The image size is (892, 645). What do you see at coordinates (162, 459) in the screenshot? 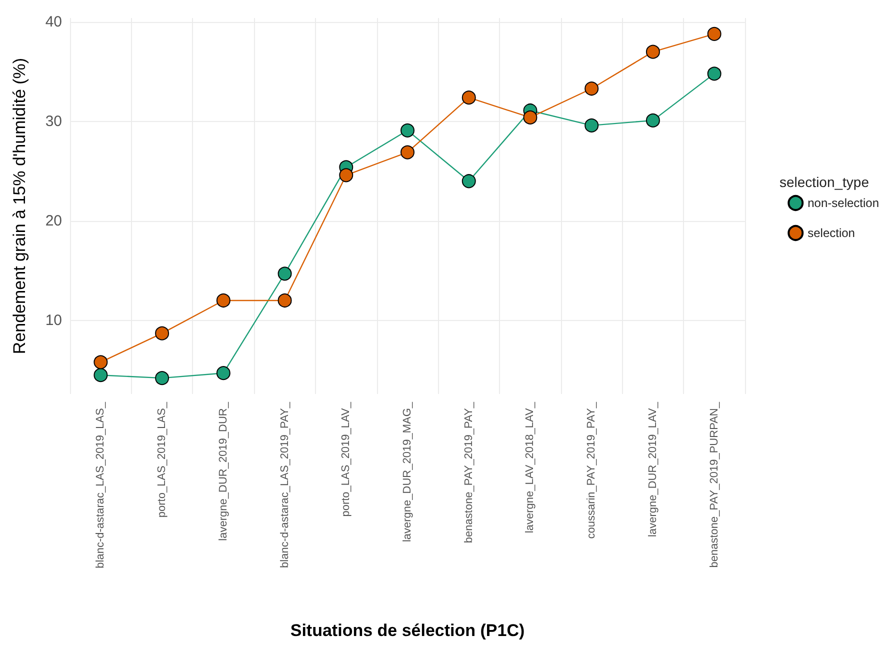
I see `x-tick-label: porto_LAS_2019_LAS_` at bounding box center [162, 459].